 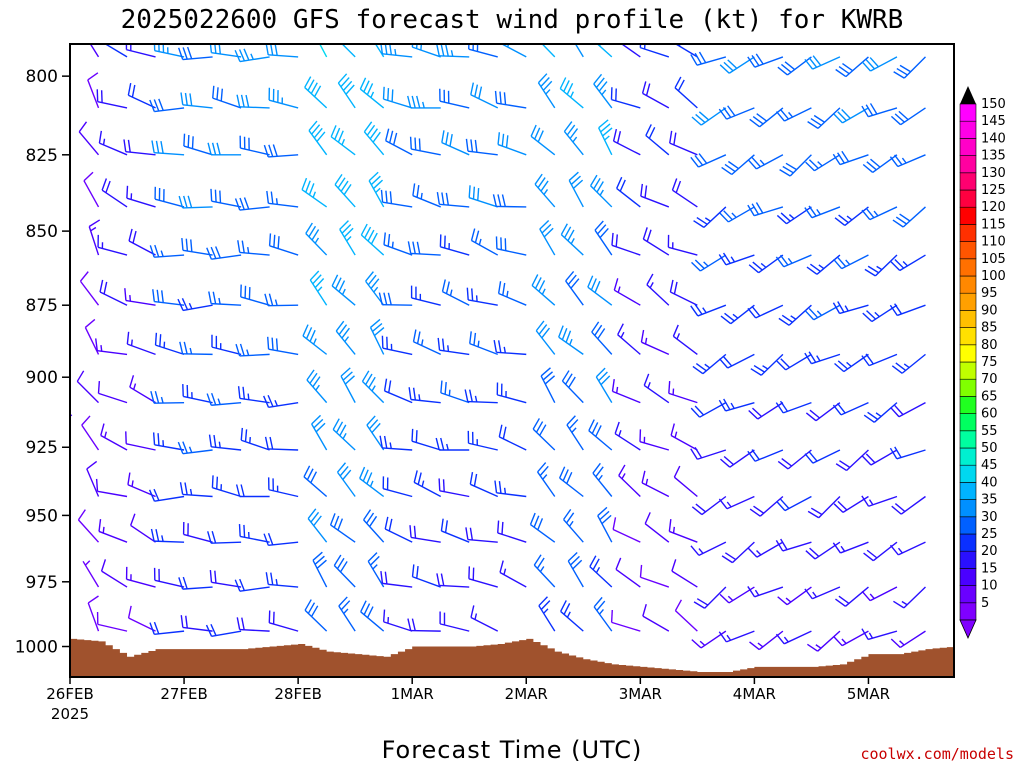 What do you see at coordinates (868, 694) in the screenshot?
I see `x-tick-label: 5MAR` at bounding box center [868, 694].